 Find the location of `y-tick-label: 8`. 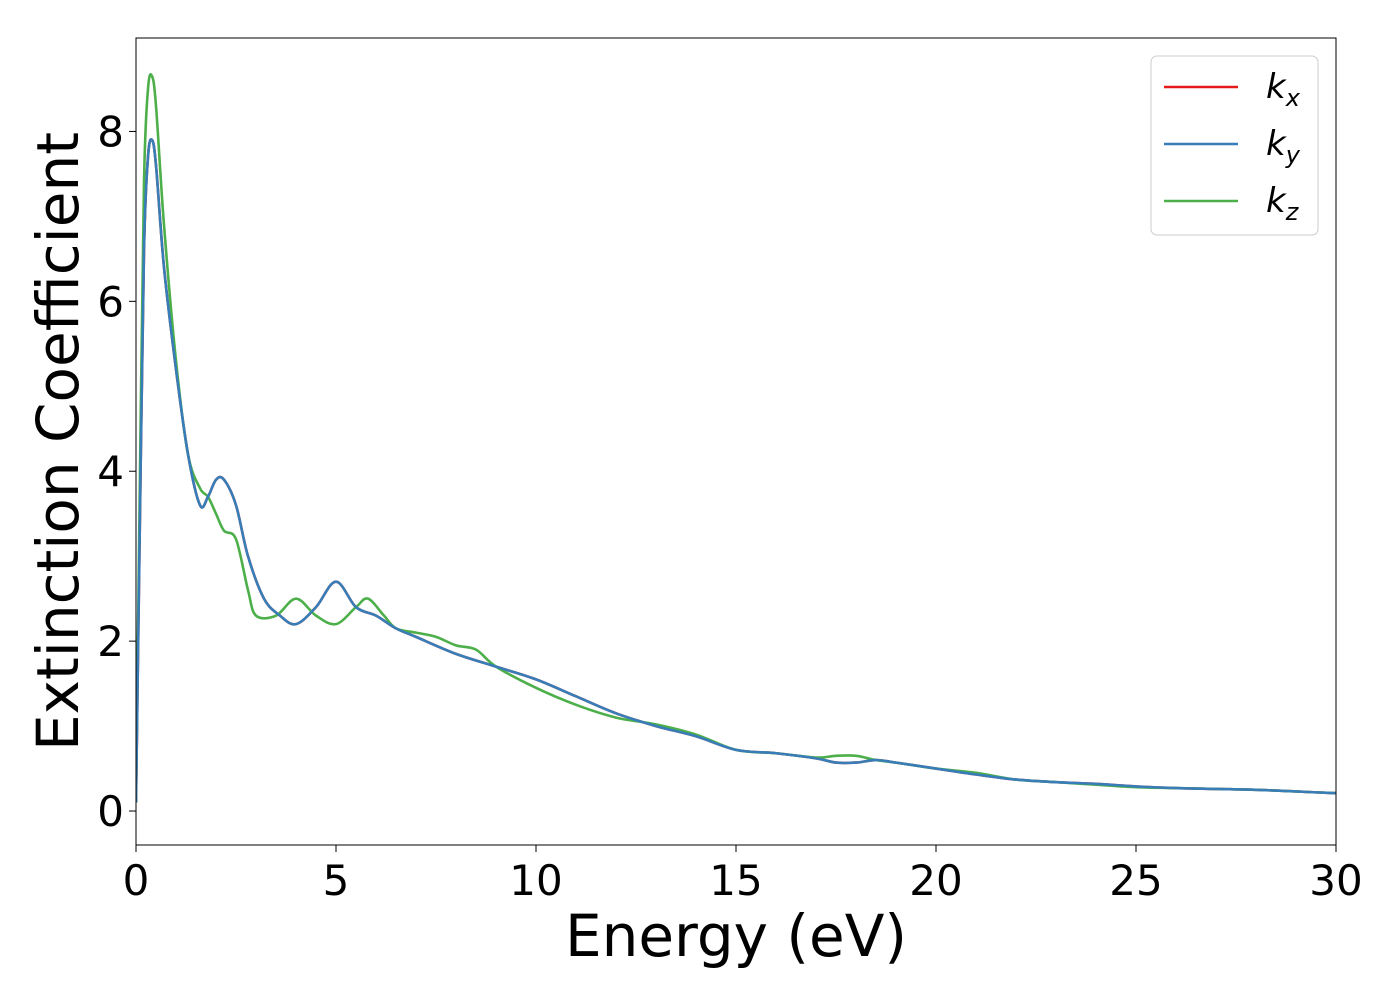

y-tick-label: 8 is located at coordinates (110, 131).